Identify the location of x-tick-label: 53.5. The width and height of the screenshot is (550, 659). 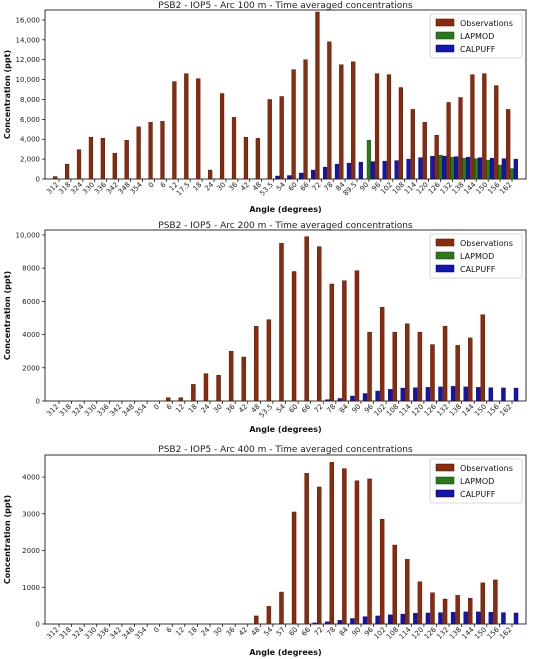
(266, 189).